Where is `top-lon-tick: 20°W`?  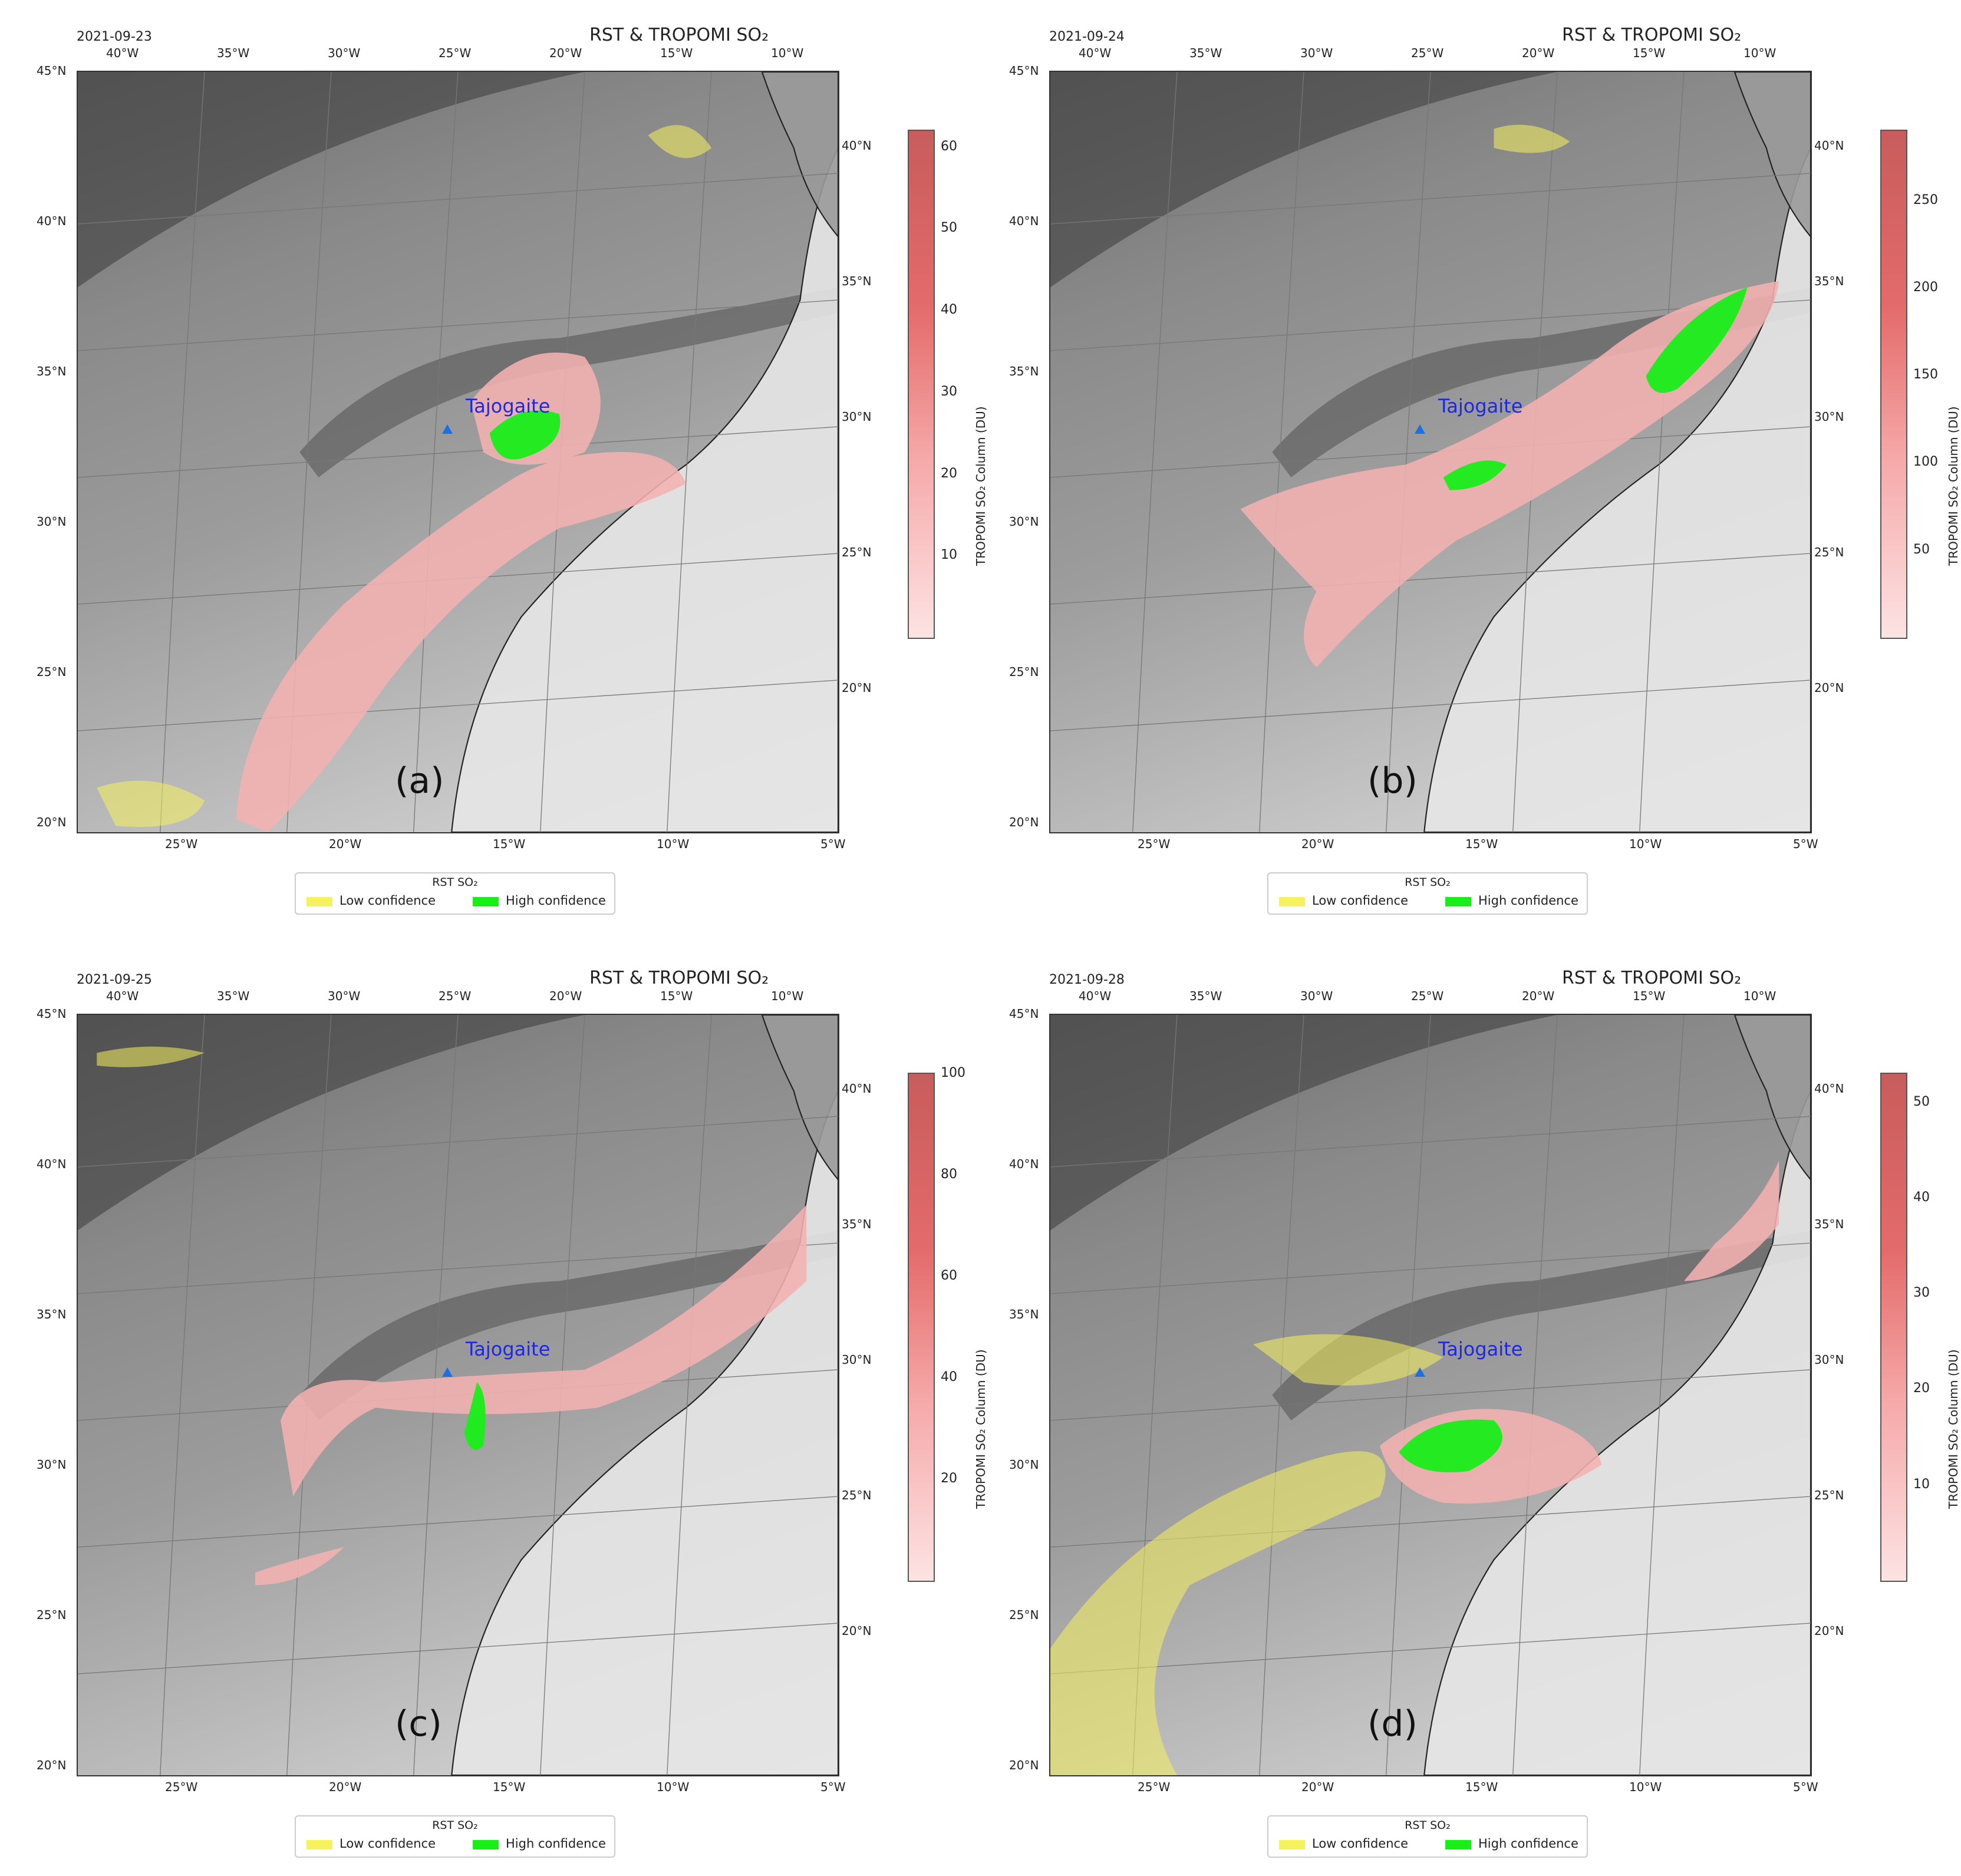
top-lon-tick: 20°W is located at coordinates (1538, 53).